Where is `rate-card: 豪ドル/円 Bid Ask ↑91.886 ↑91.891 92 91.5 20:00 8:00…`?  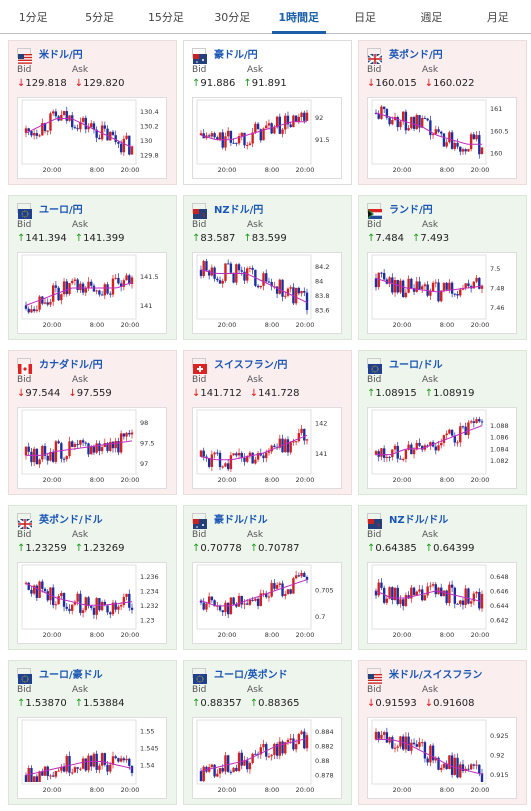
rate-card: 豪ドル/円 Bid Ask ↑91.886 ↑91.891 92 91.5 20:00 8:00… is located at coordinates (267, 112).